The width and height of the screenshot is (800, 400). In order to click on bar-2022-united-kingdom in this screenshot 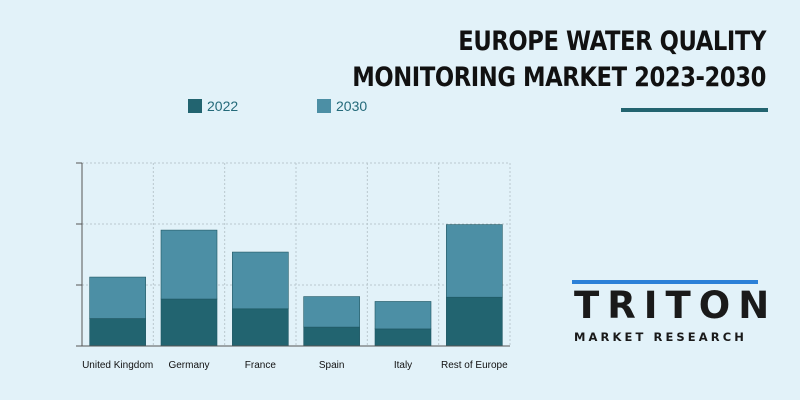, I will do `click(117, 332)`.